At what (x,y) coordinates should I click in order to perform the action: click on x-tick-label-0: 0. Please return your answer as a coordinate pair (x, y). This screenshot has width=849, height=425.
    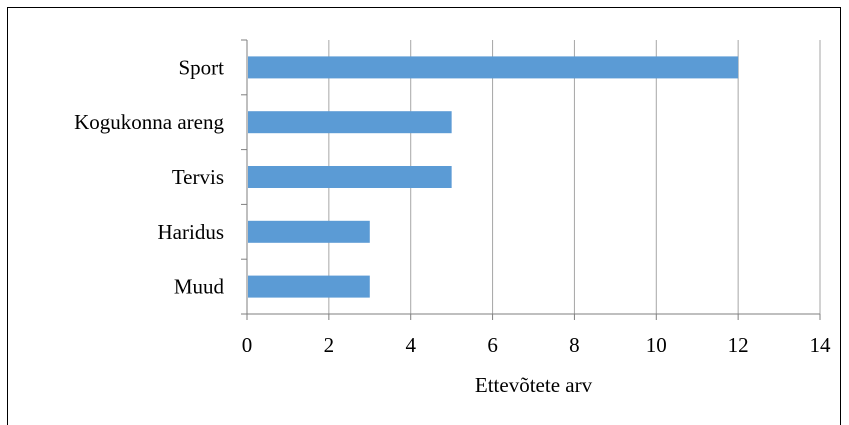
    Looking at the image, I should click on (247, 345).